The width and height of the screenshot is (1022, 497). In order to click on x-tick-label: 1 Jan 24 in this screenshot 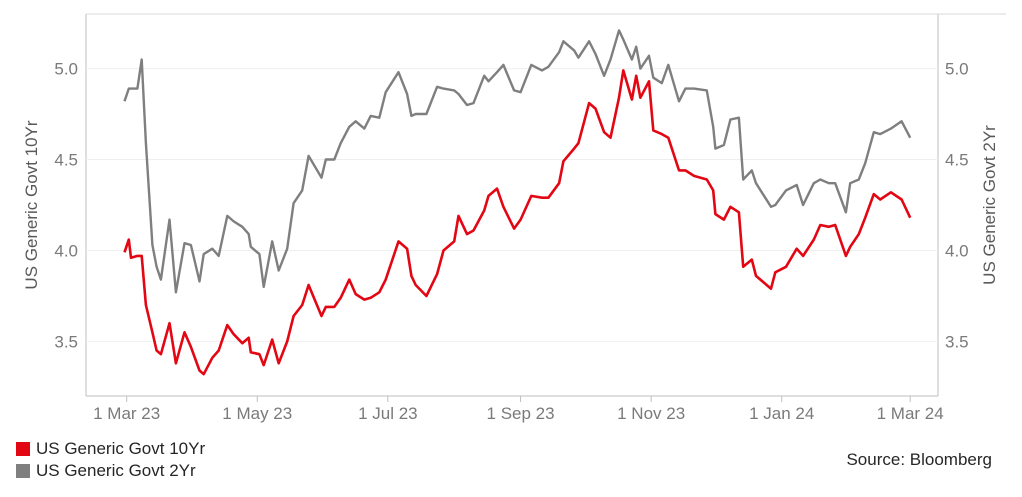, I will do `click(781, 413)`.